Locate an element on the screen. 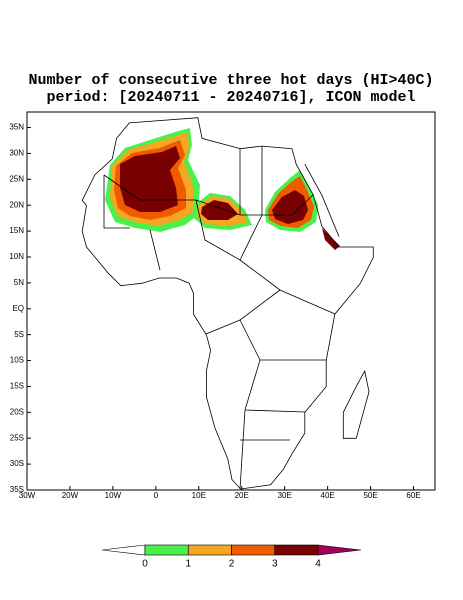 The height and width of the screenshot is (600, 463). hot-days-field is located at coordinates (222, 189).